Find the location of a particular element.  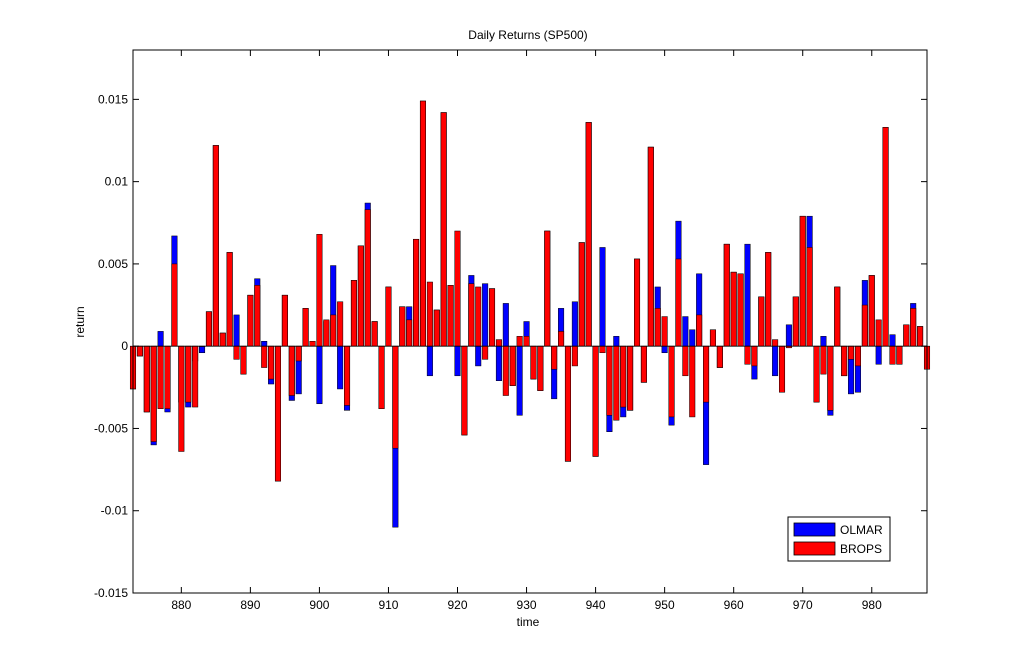

x-tick-label: 930 is located at coordinates (527, 605).